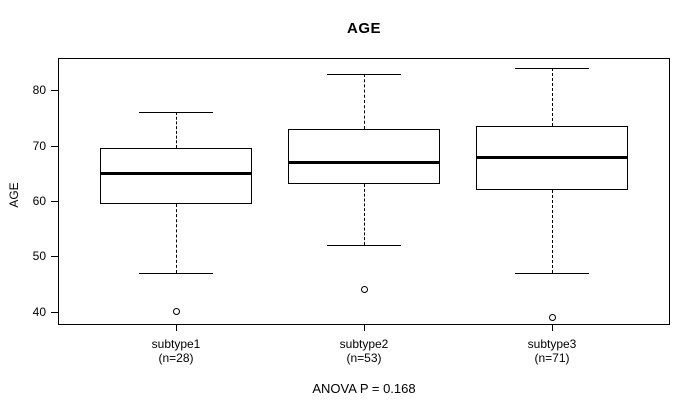  I want to click on y-tick-label: 60, so click(39, 201).